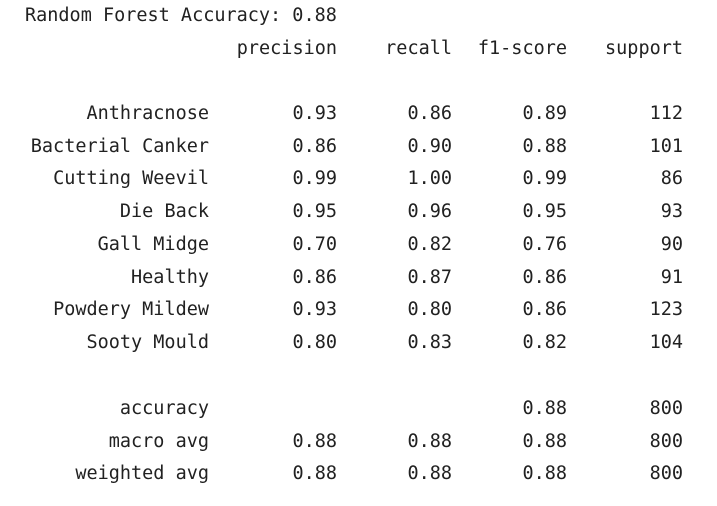 The height and width of the screenshot is (506, 717). What do you see at coordinates (429, 342) in the screenshot?
I see `row-recall: 0.83` at bounding box center [429, 342].